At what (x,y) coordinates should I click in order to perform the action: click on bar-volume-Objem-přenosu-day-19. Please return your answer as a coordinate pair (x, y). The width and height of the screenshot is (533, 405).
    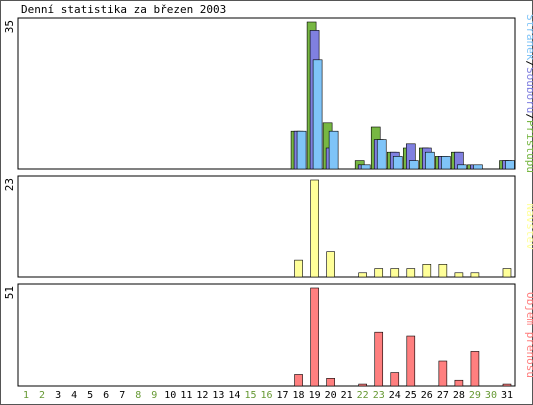
    Looking at the image, I should click on (314, 337).